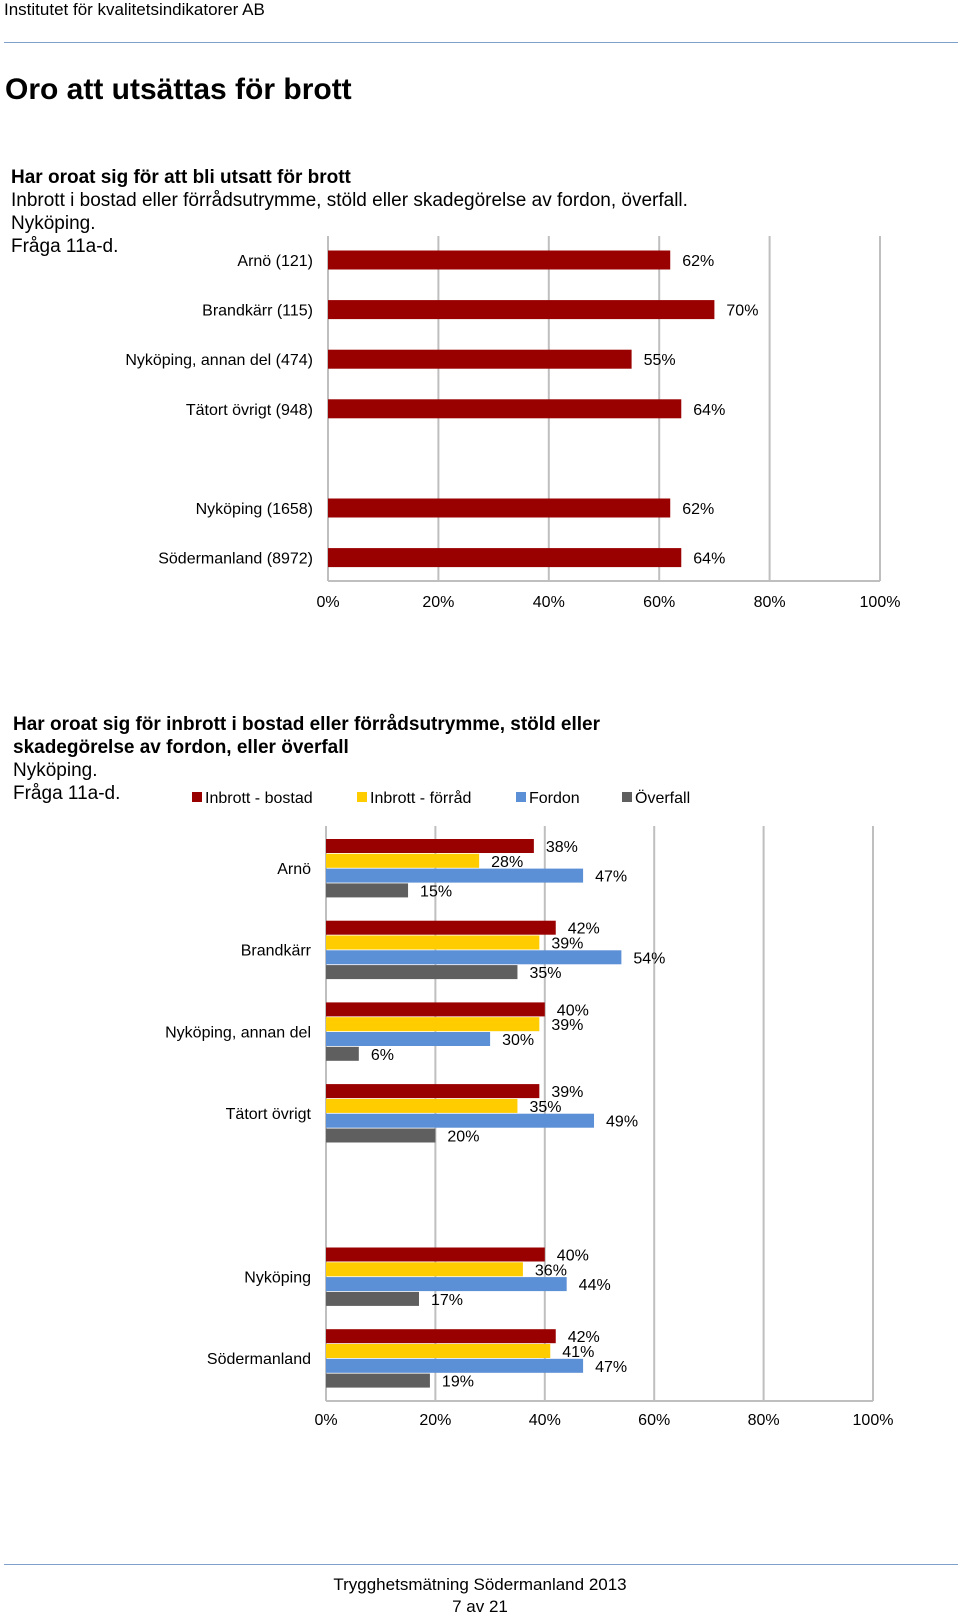 The image size is (960, 1618). I want to click on chart2-x-tick-label: 80%, so click(764, 1420).